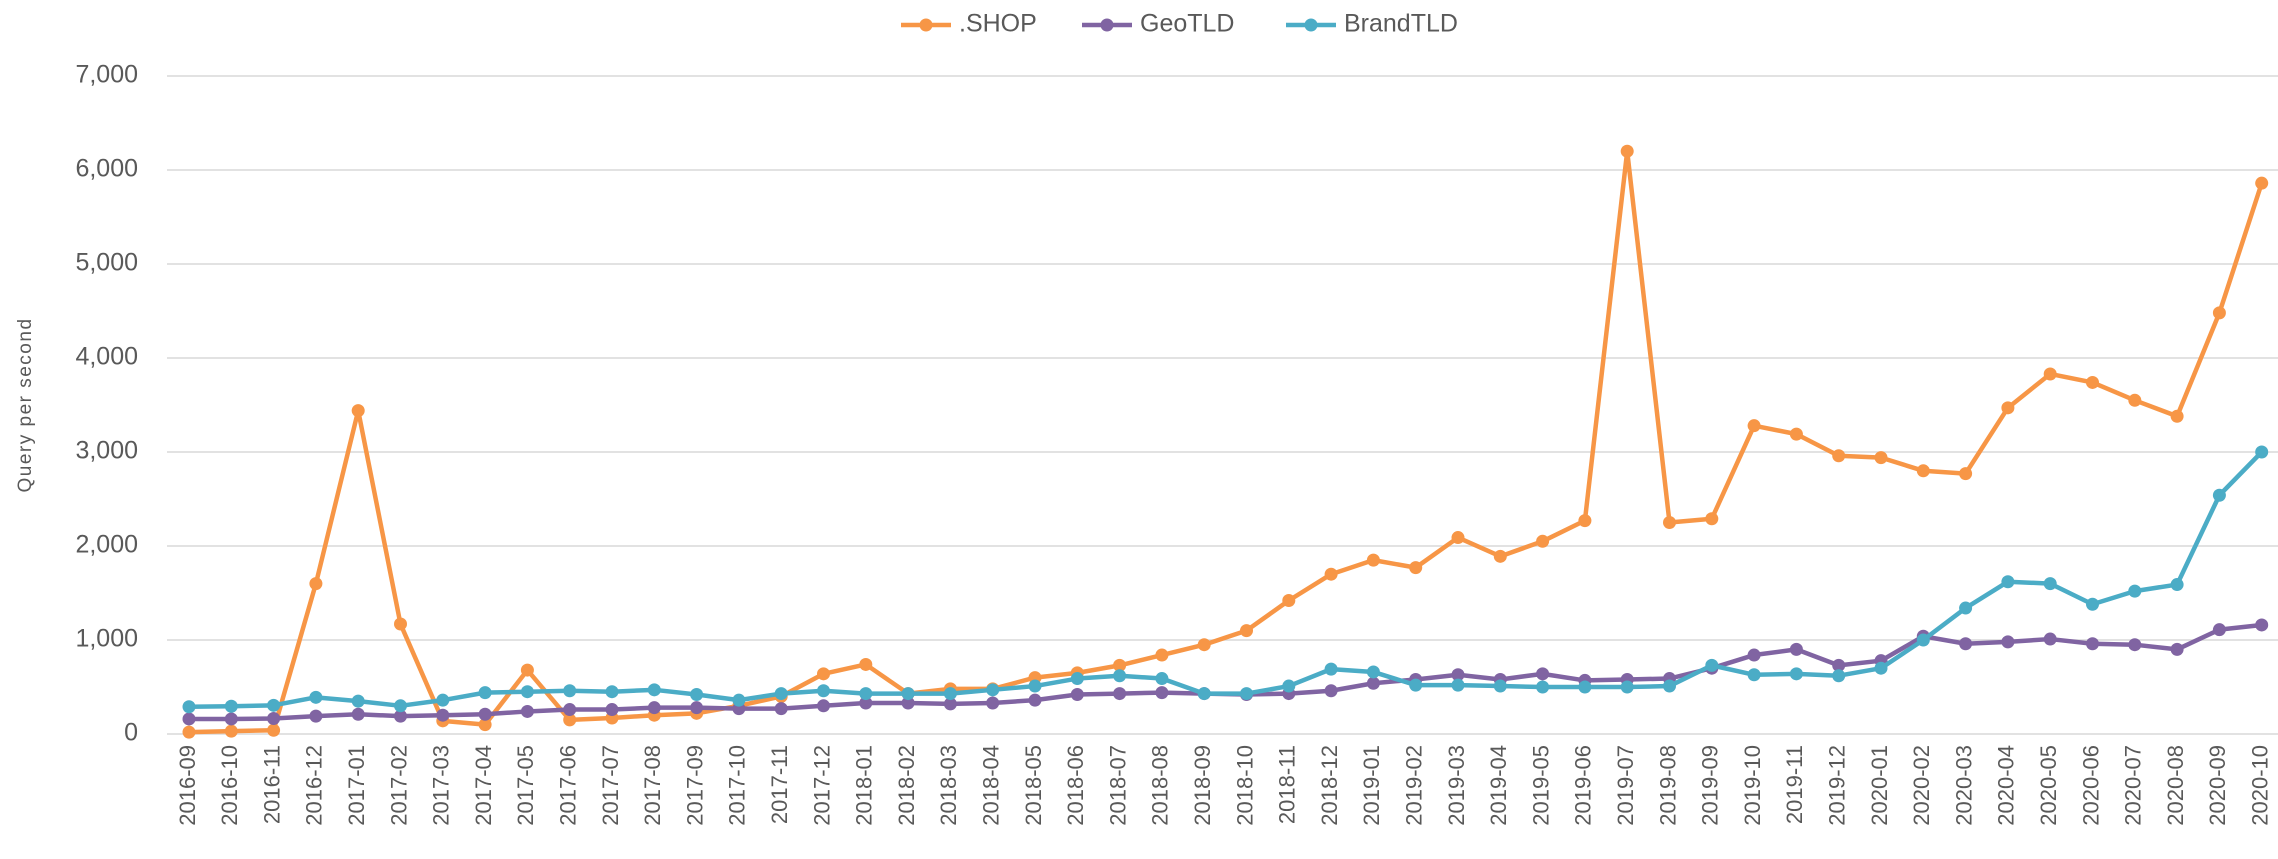 Image resolution: width=2278 pixels, height=859 pixels. Describe the element at coordinates (1794, 784) in the screenshot. I see `x-tick-label: 2019-11` at that location.